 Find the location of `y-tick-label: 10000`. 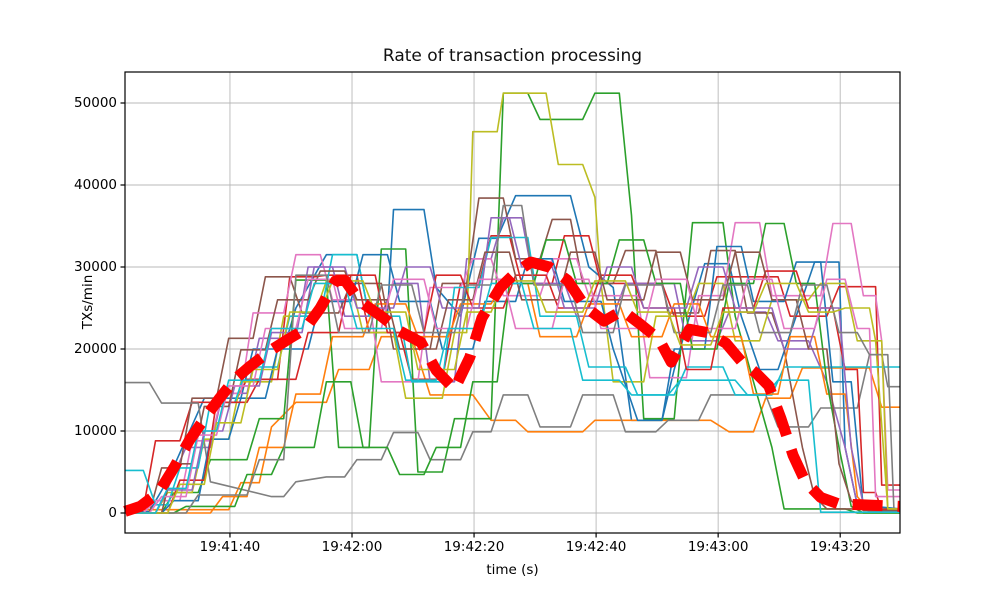

y-tick-label: 10000 is located at coordinates (95, 431).